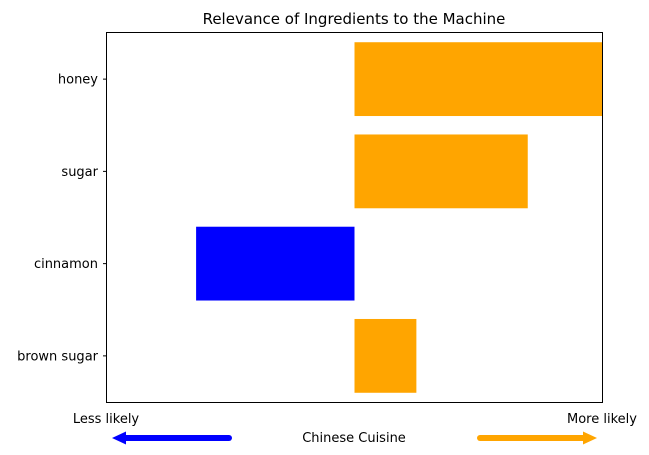 Image resolution: width=649 pixels, height=455 pixels. Describe the element at coordinates (79, 172) in the screenshot. I see `y-tick-label: sugar` at that location.